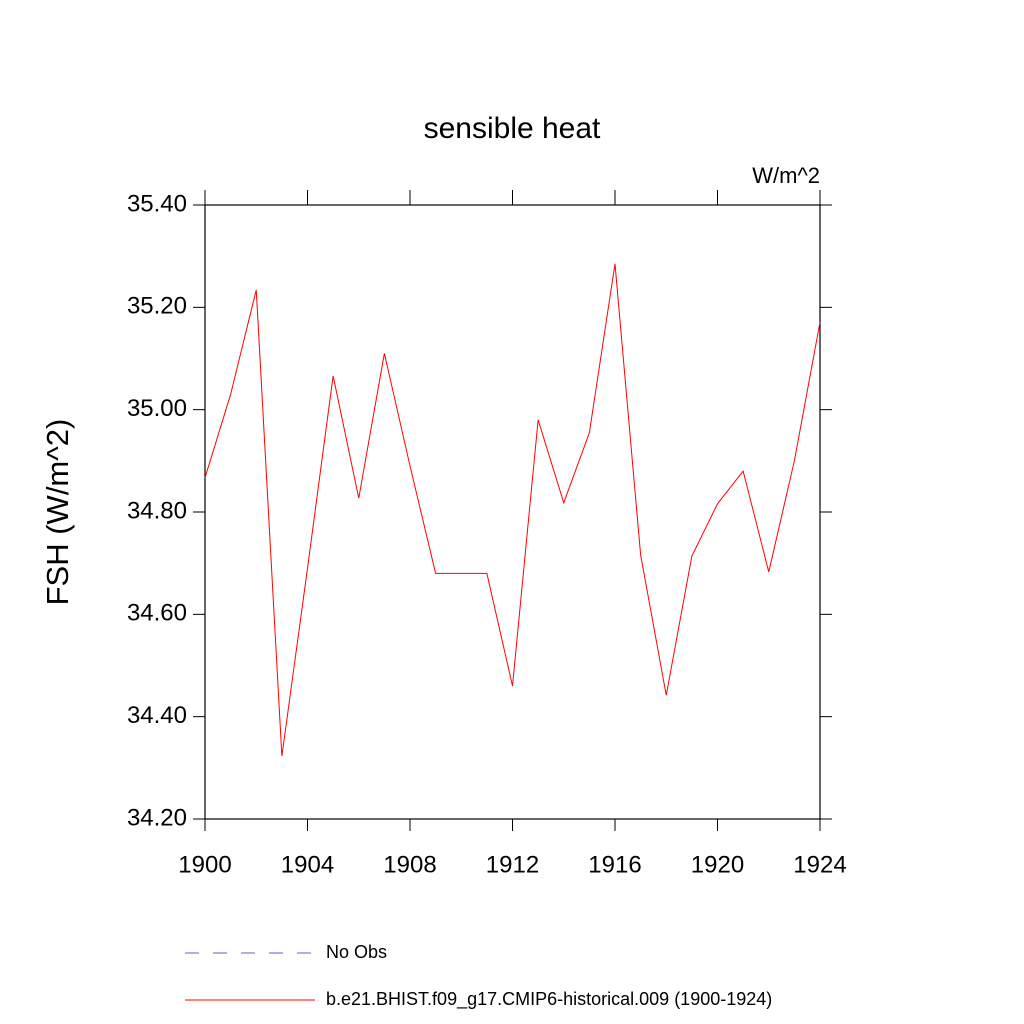  Describe the element at coordinates (819, 864) in the screenshot. I see `x-tick-label: 1924` at that location.